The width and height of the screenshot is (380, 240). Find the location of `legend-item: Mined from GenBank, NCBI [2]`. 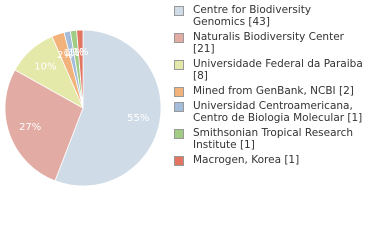

legend-item: Mined from GenBank, NCBI [2] is located at coordinates (274, 91).